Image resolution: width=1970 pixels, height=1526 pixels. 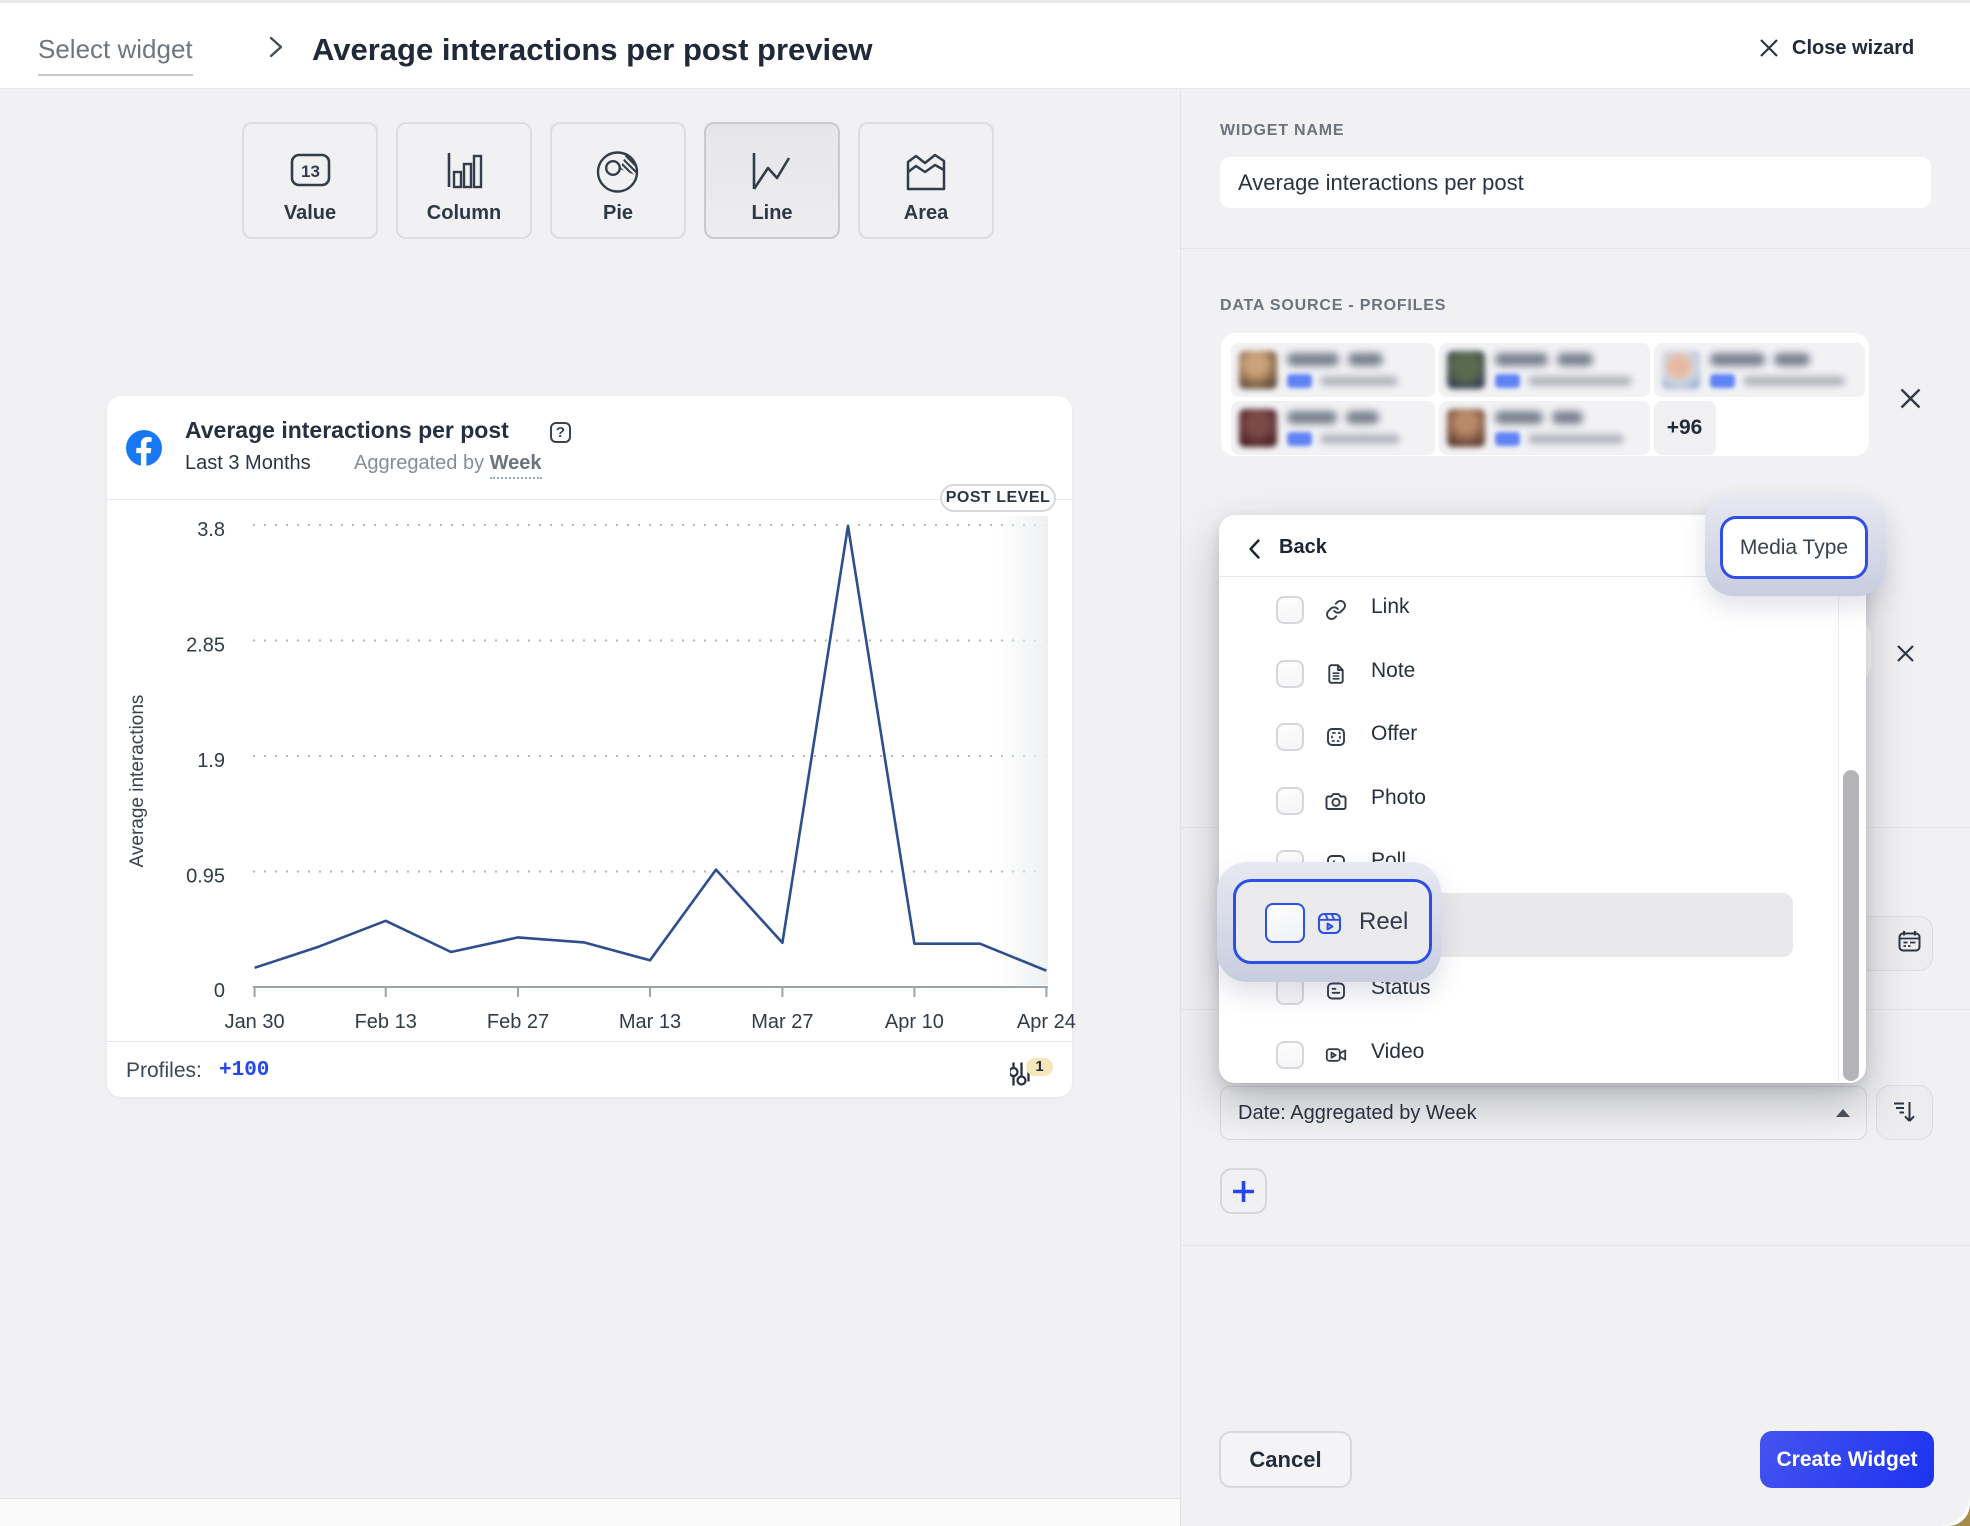 What do you see at coordinates (650, 1022) in the screenshot?
I see `svg-text: Mar 13` at bounding box center [650, 1022].